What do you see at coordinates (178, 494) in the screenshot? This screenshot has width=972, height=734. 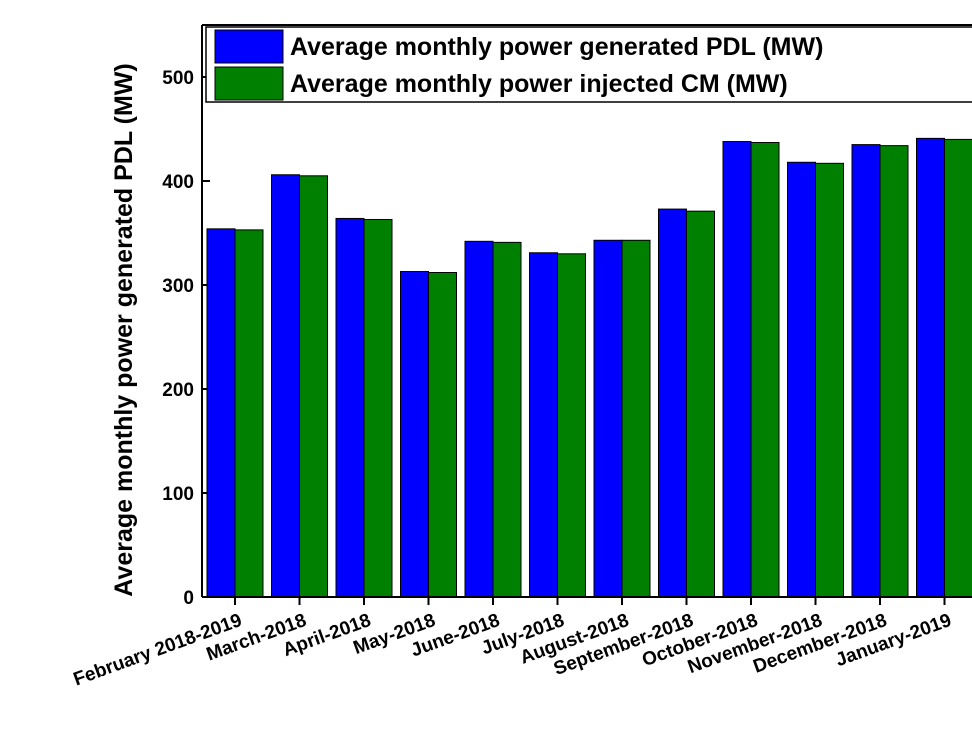 I see `y-tick-label: 100` at bounding box center [178, 494].